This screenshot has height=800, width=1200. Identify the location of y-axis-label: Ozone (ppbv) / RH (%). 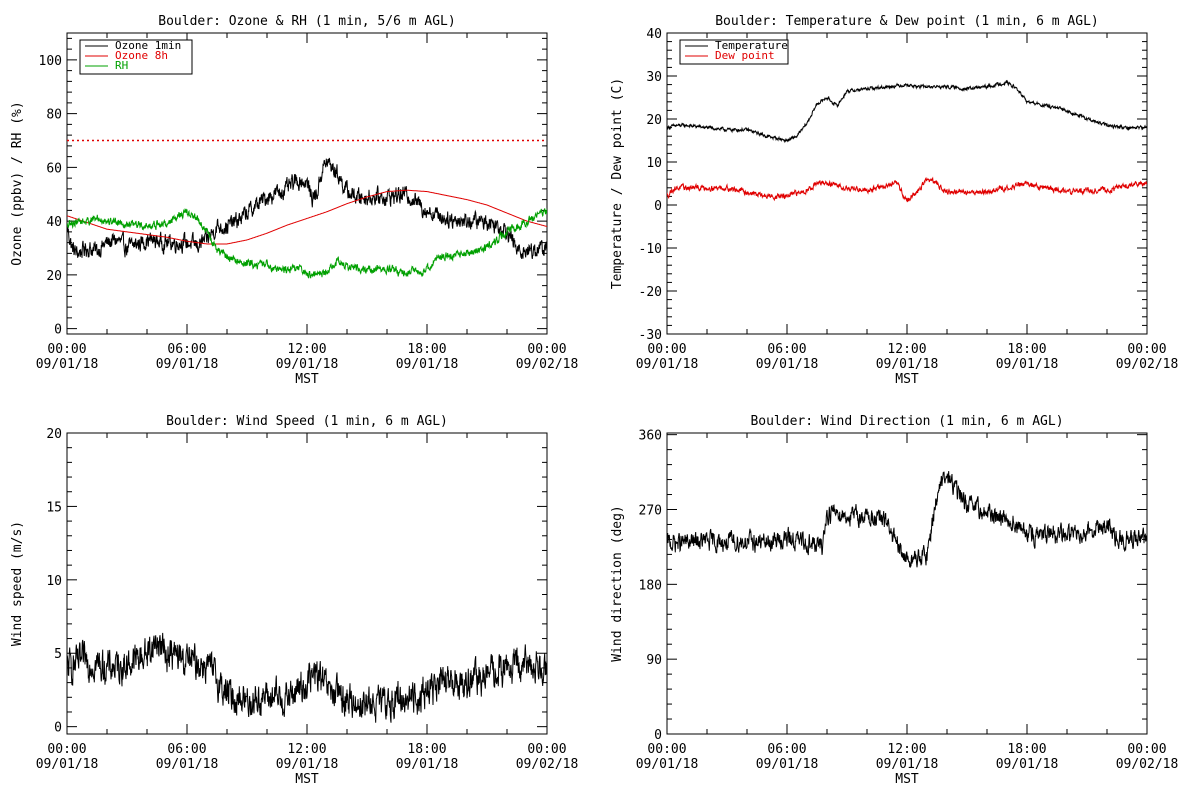
(17, 183).